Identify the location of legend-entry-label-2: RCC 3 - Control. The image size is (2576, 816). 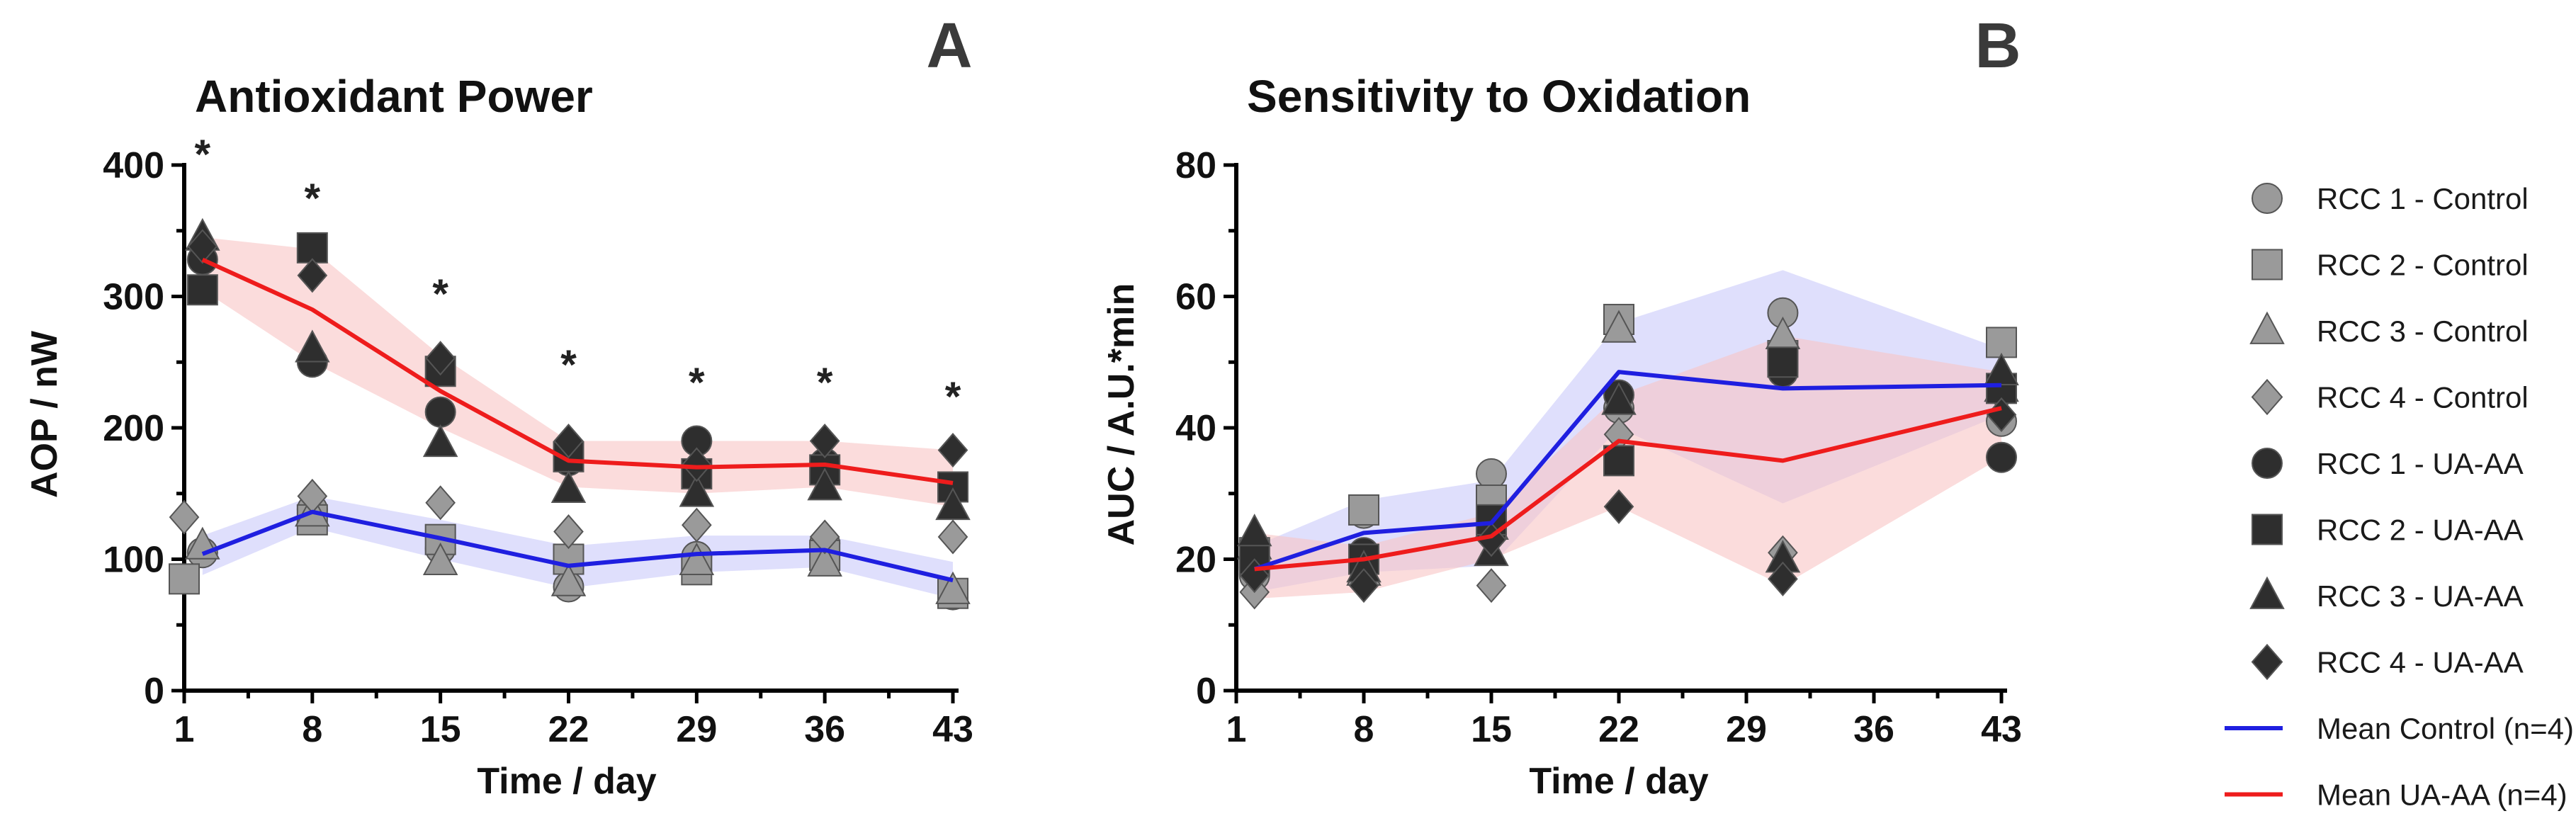
(2423, 331).